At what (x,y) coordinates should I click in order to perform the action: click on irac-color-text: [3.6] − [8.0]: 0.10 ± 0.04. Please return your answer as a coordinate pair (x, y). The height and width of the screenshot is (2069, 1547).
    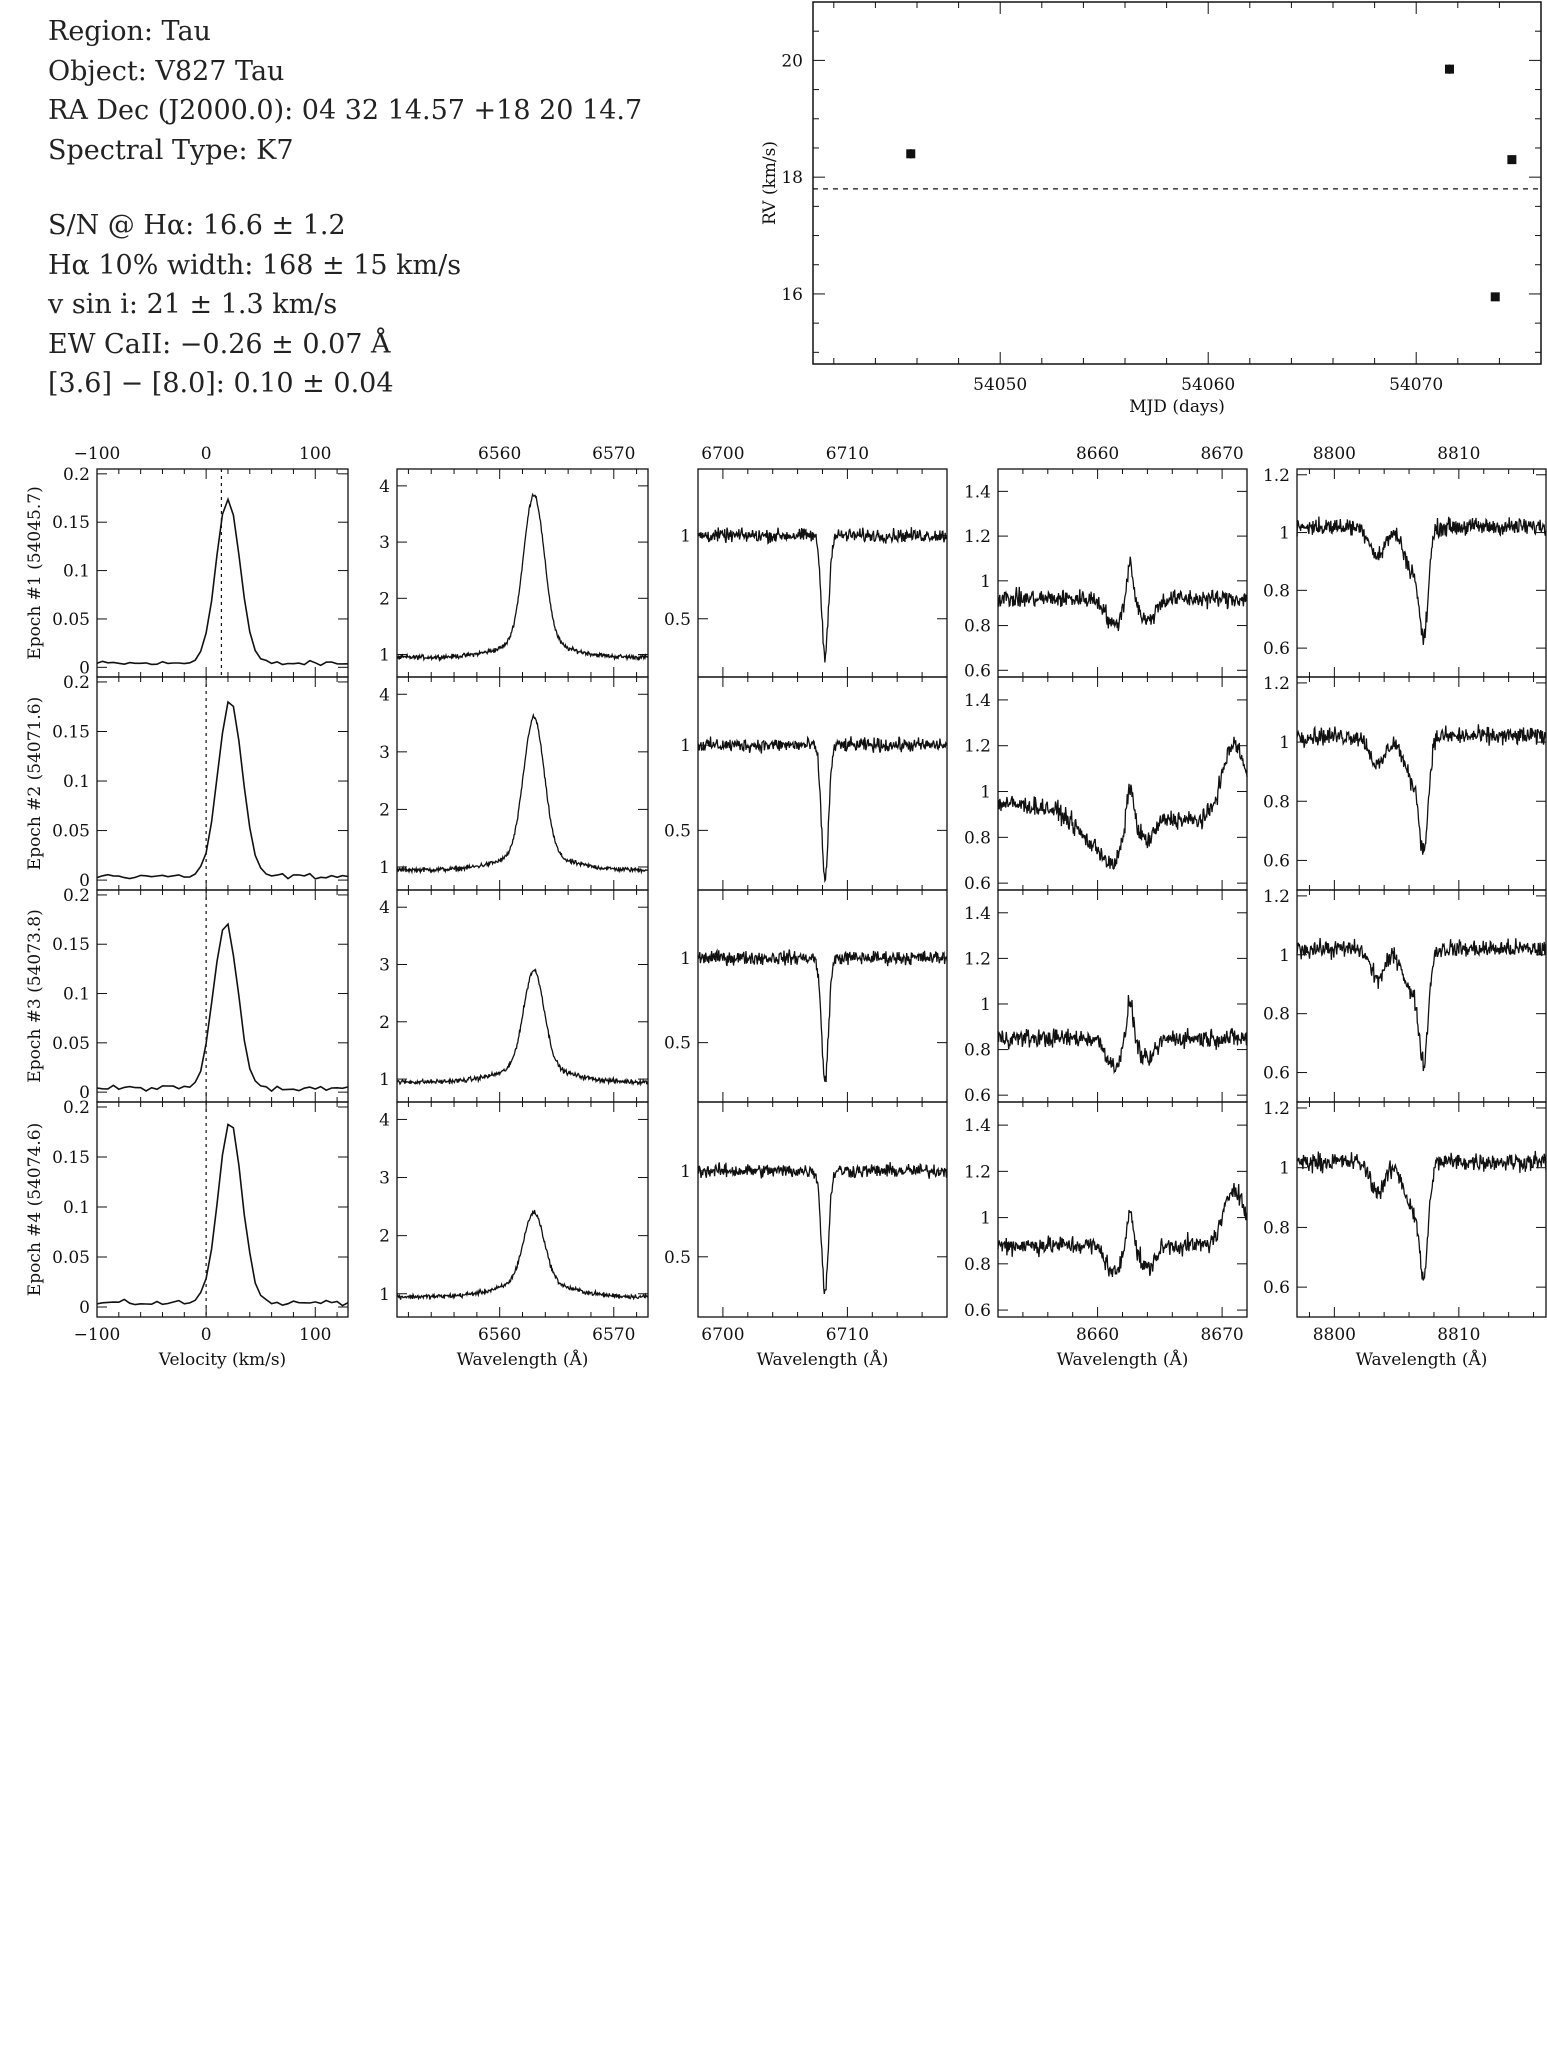
    Looking at the image, I should click on (221, 383).